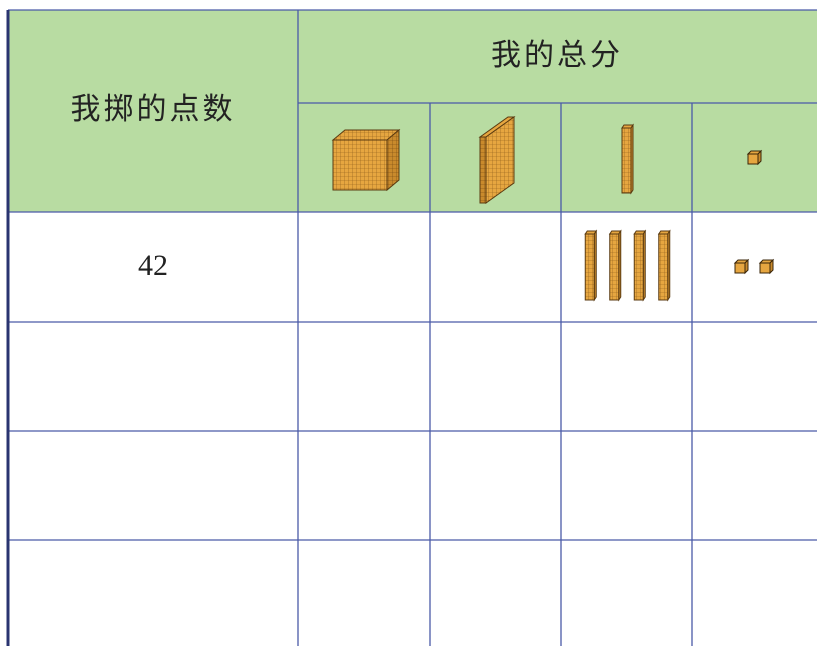  I want to click on hundred-flat-icon, so click(497, 160).